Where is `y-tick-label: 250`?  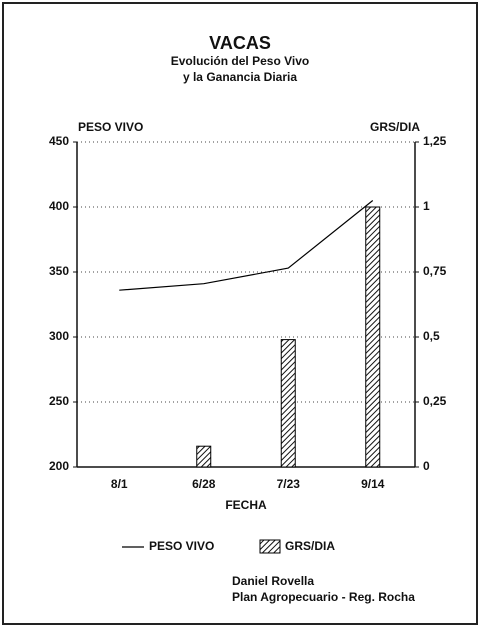
y-tick-label: 250 is located at coordinates (59, 401).